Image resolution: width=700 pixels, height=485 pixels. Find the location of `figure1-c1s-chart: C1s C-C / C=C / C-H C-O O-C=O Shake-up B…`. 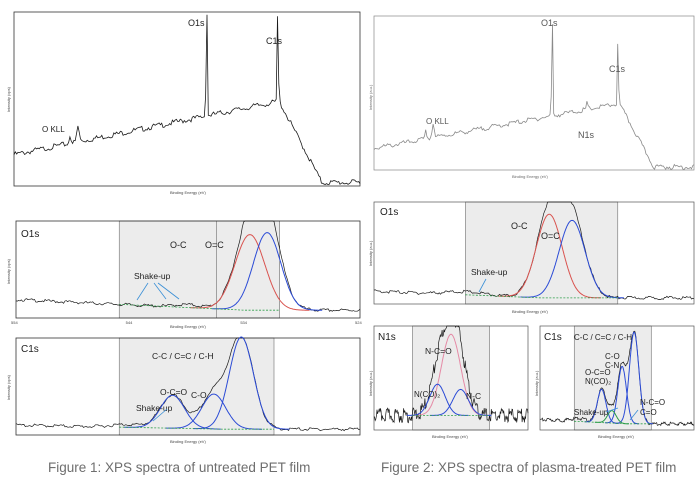

figure1-c1s-chart: C1s C-C / C=C / C-H C-O O-C=O Shake-up B… is located at coordinates (183, 390).